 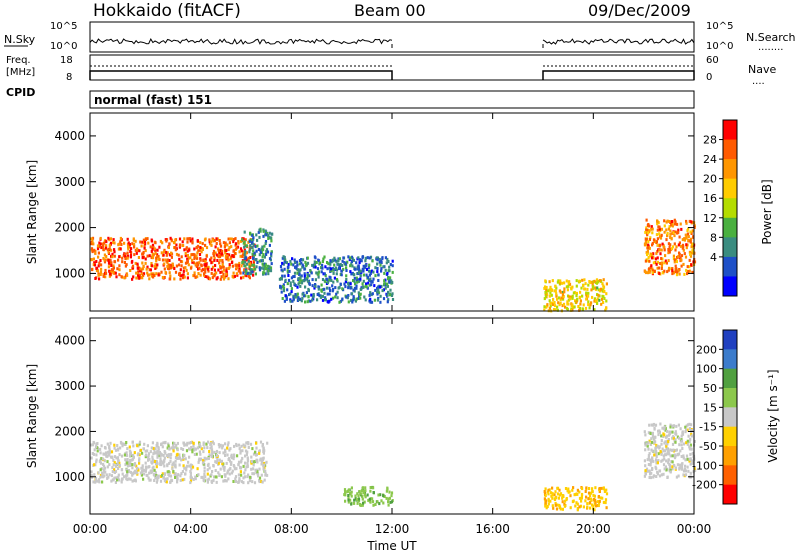 What do you see at coordinates (706, 349) in the screenshot?
I see `colorbar-tick-label: 200` at bounding box center [706, 349].